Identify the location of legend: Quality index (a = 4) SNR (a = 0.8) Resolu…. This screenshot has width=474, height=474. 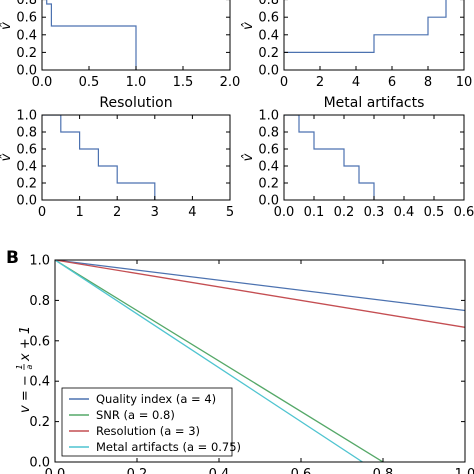
(151, 422).